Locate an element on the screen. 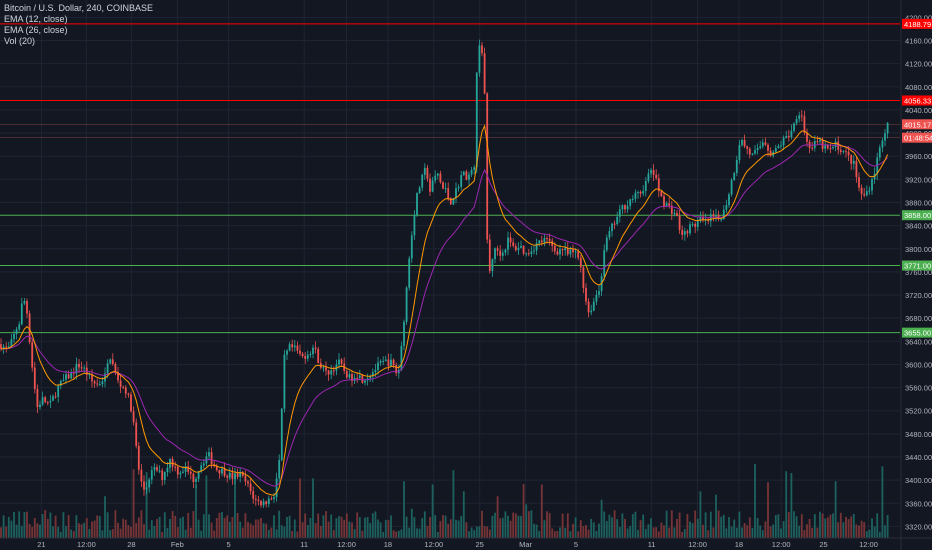  time-tick-label: Mar is located at coordinates (525, 544).